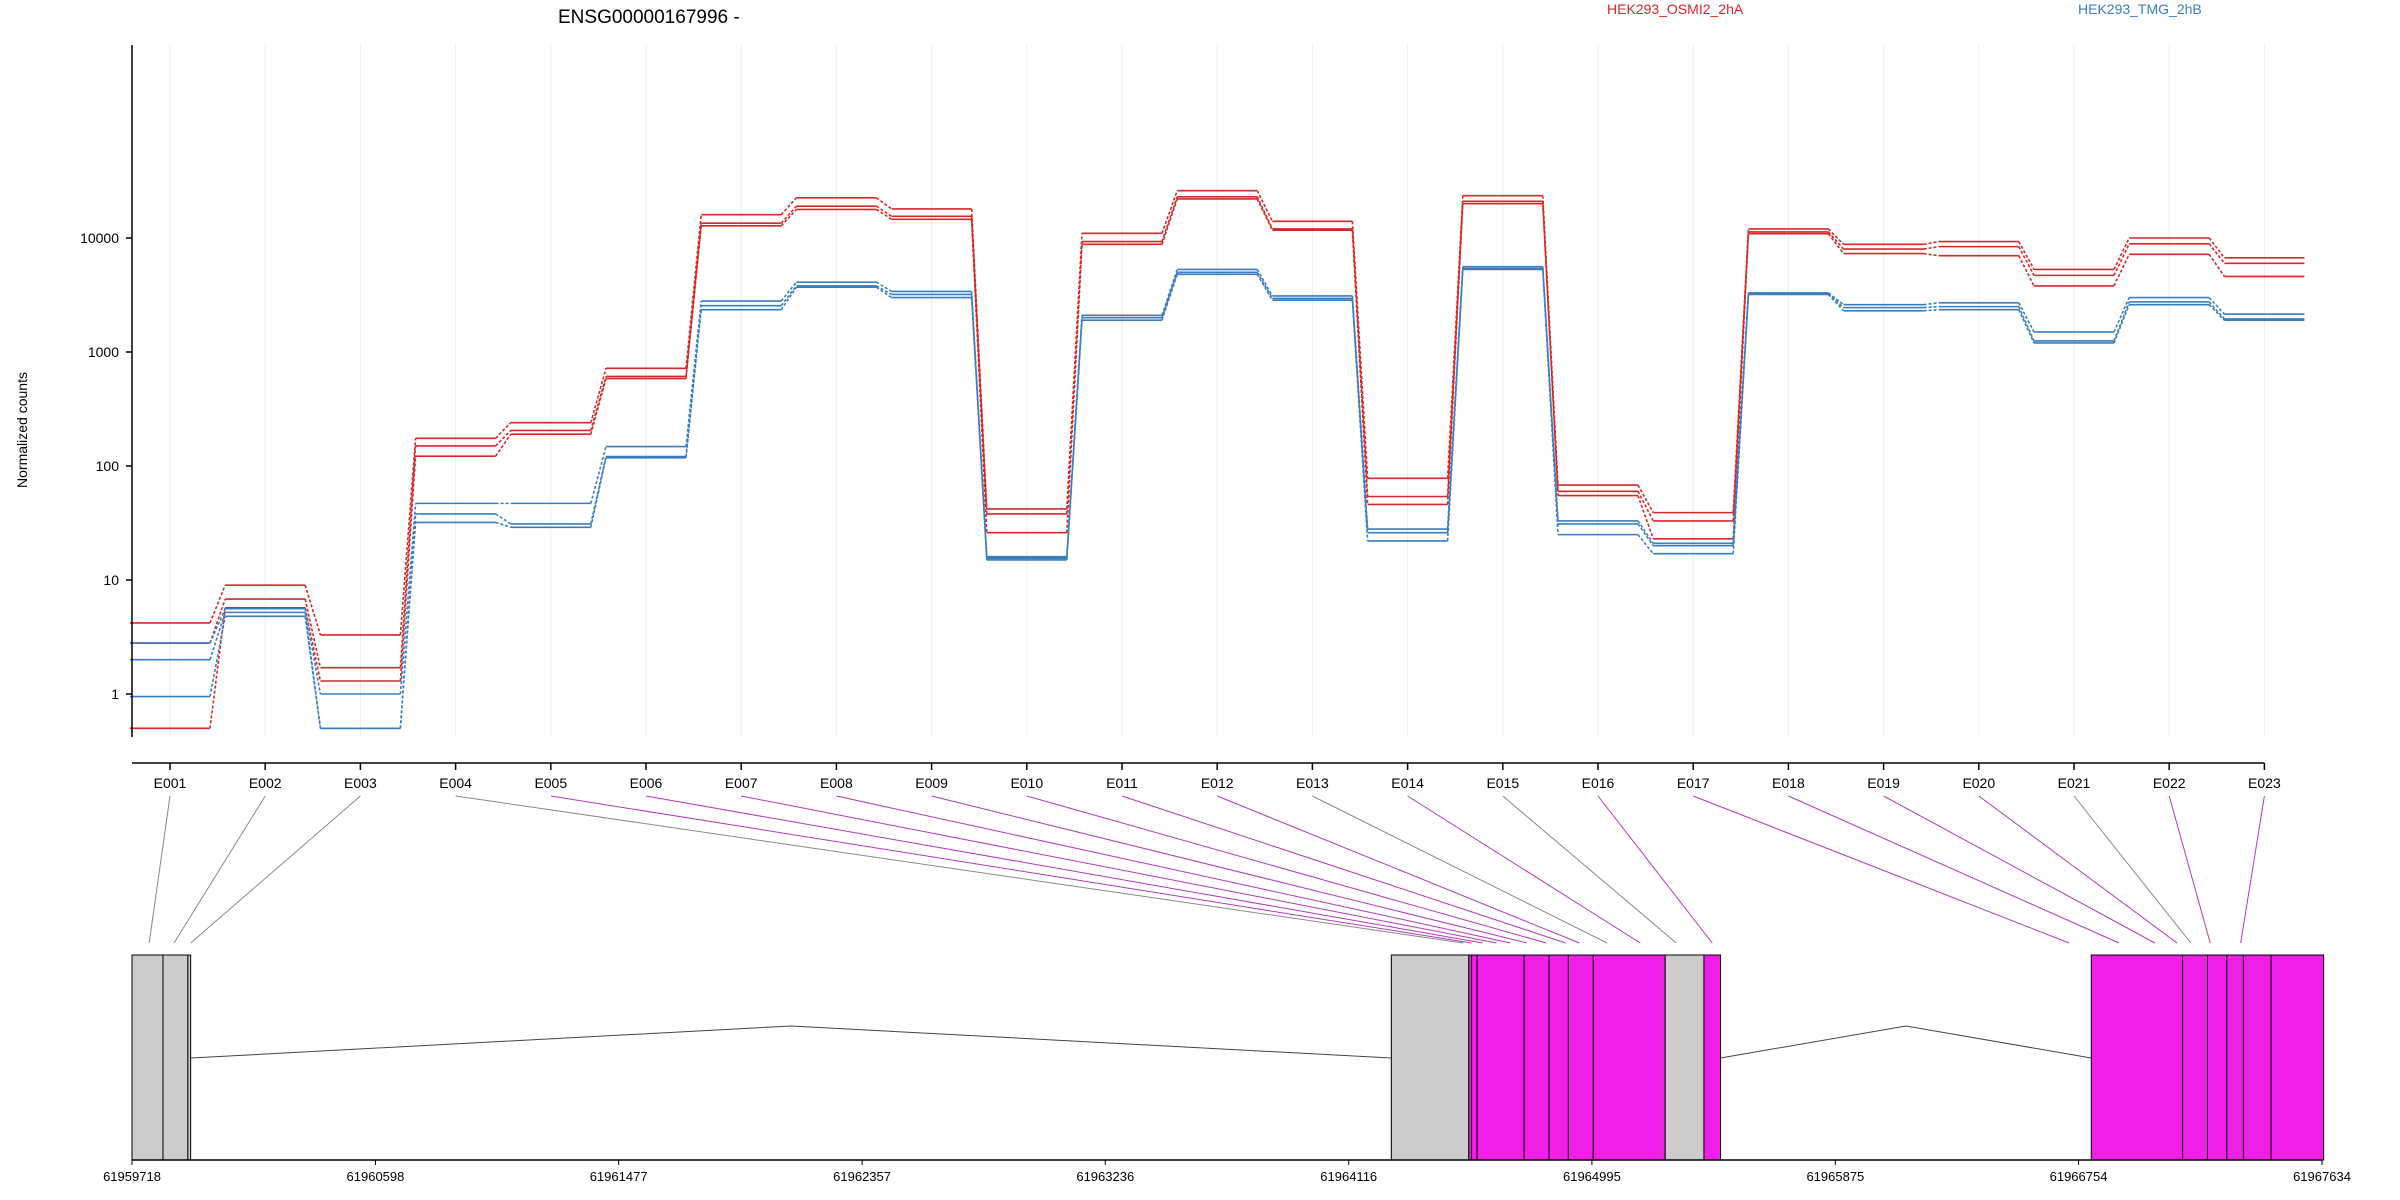 This screenshot has height=1200, width=2400. I want to click on exon-link-e023, so click(2252, 869).